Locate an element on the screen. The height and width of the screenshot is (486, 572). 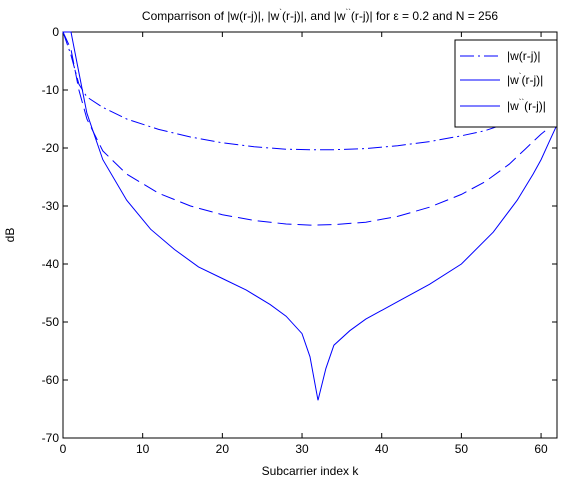
y-tick-label: -60 is located at coordinates (51, 380).